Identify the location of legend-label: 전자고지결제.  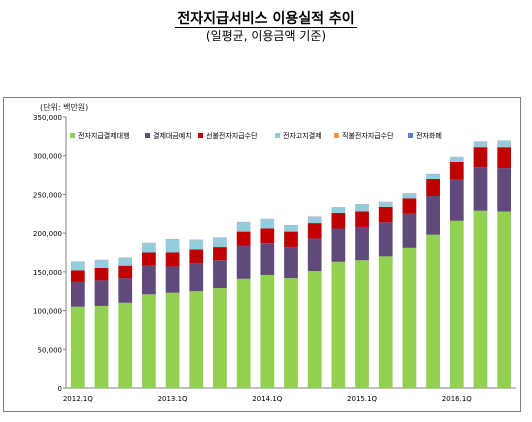
(302, 135).